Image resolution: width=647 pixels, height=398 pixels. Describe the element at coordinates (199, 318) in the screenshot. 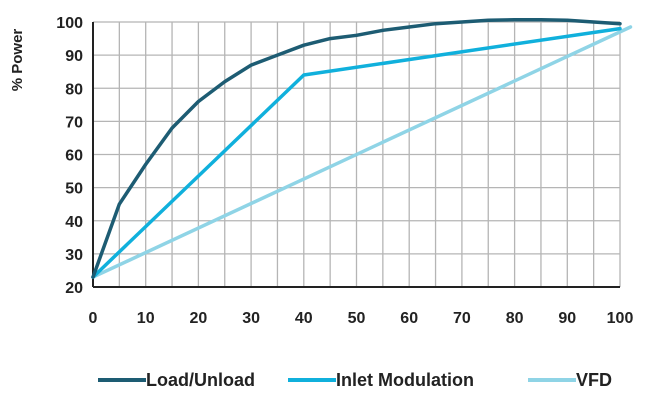

I see `x-tick-label: 20` at that location.